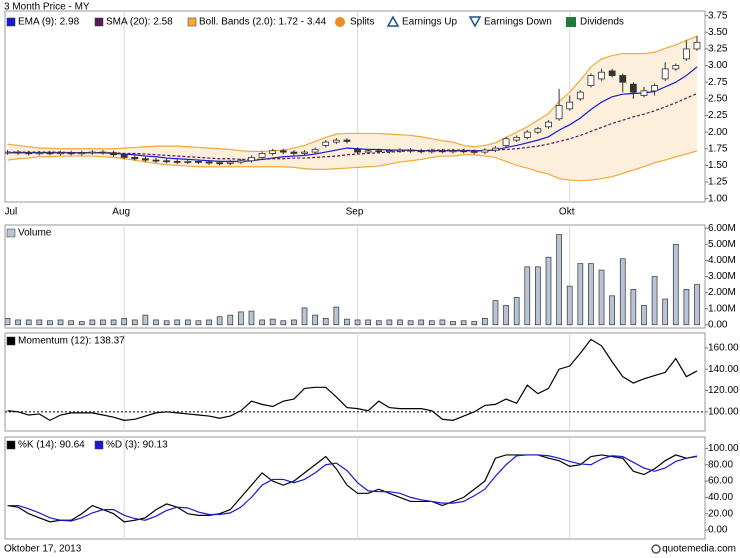 This screenshot has width=740, height=558. What do you see at coordinates (718, 32) in the screenshot?
I see `y-tick-label: 3.50` at bounding box center [718, 32].